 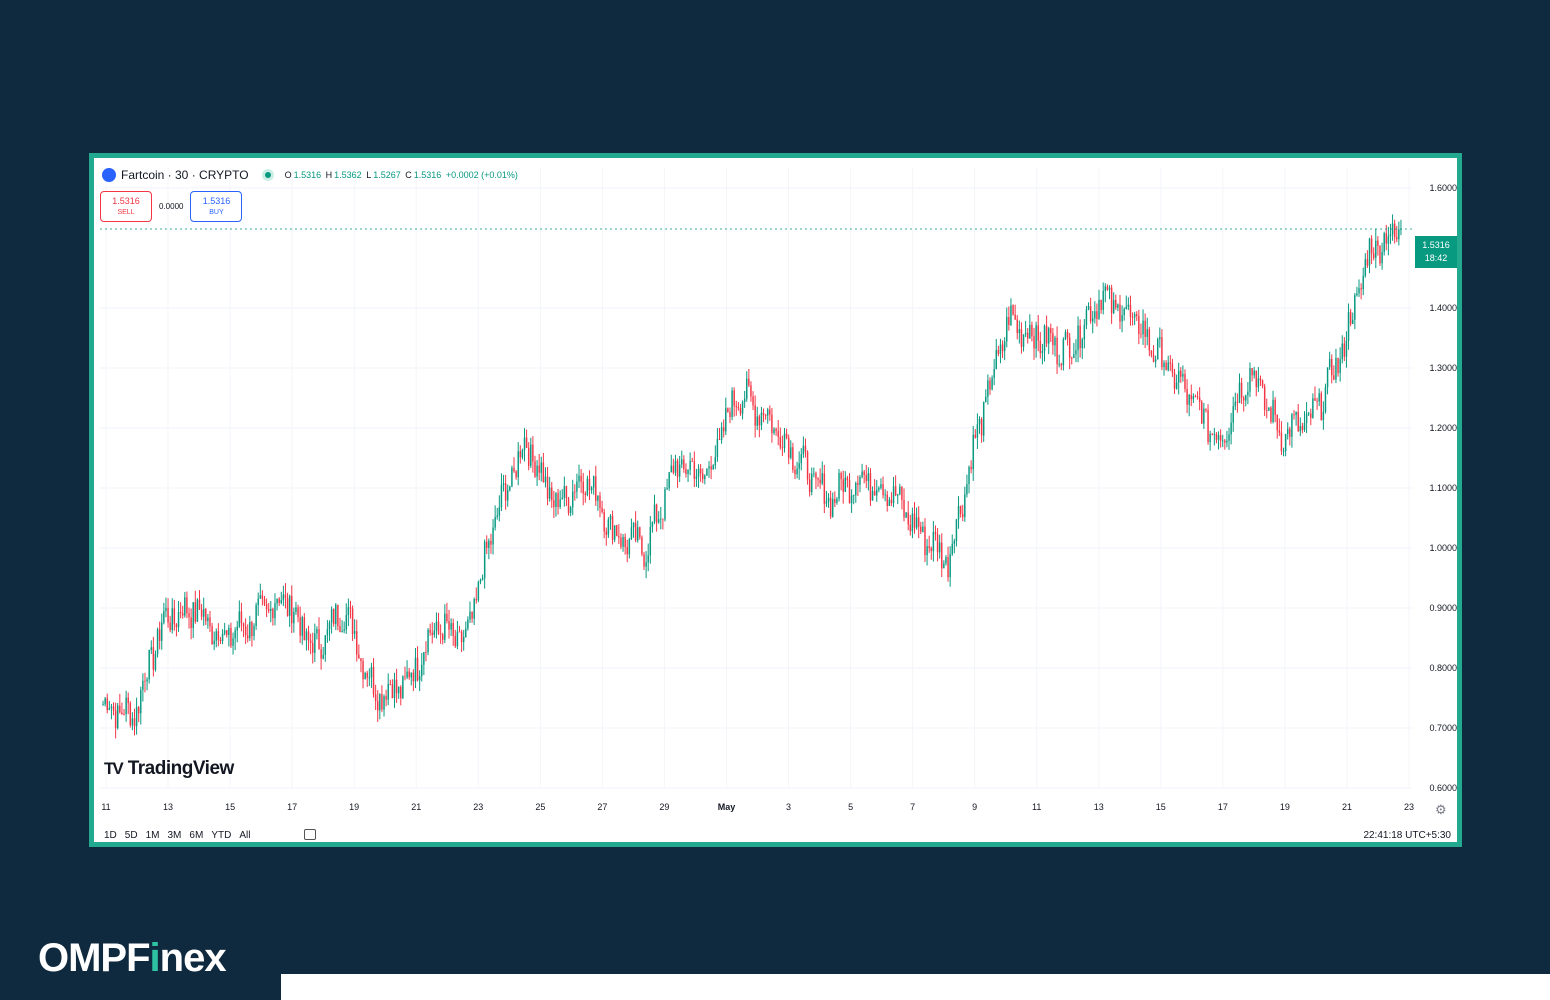 I want to click on x-tick-label: 23, so click(x=1409, y=807).